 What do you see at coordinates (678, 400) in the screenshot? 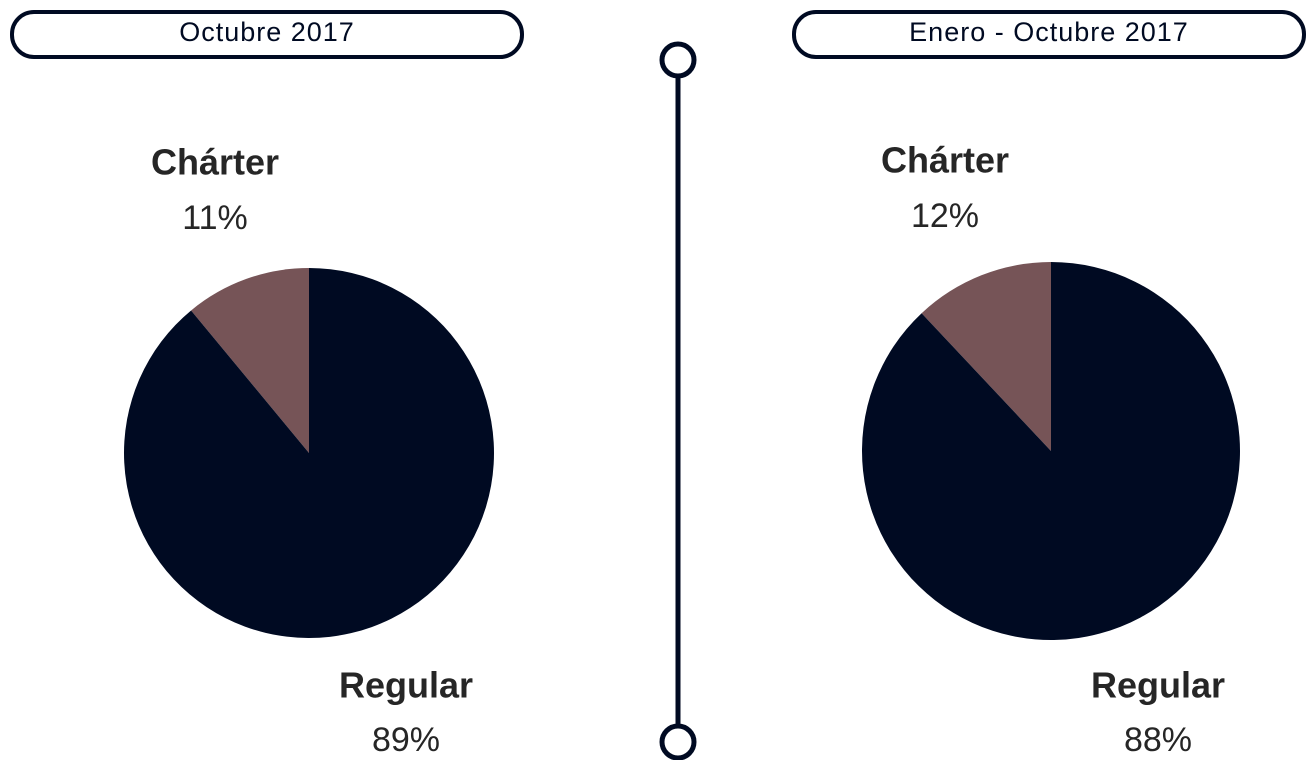
I see `timeline` at bounding box center [678, 400].